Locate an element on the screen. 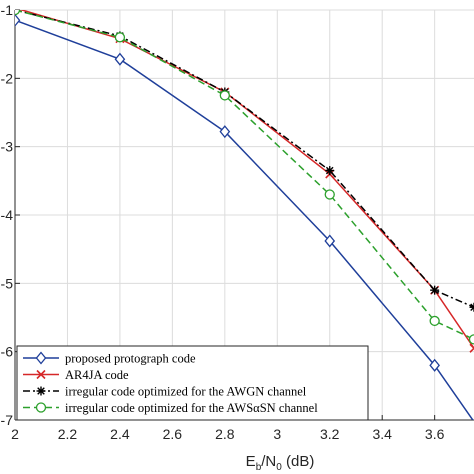 The image size is (474, 474). legend-label: proposed protograph code is located at coordinates (130, 359).